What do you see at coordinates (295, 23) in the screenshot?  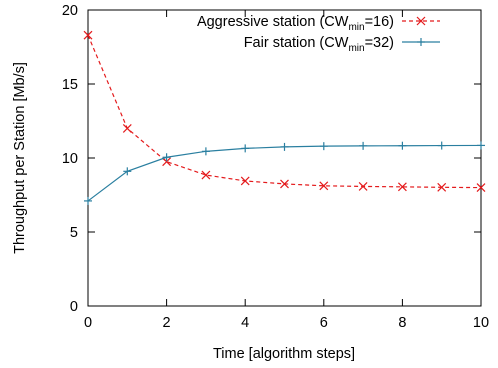 I see `legend-label-aggressive: Aggressive station (CWmin=16)` at bounding box center [295, 23].